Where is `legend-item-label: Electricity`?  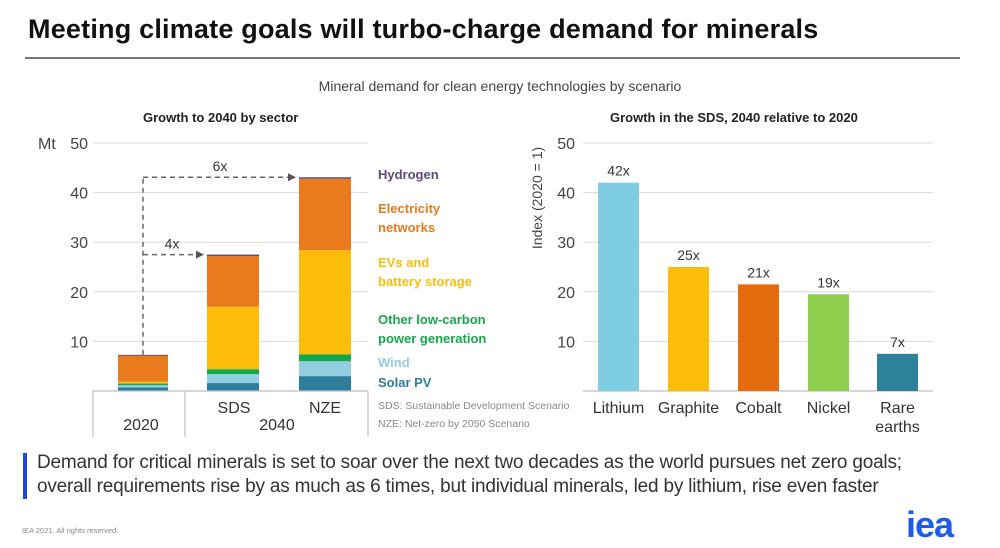 legend-item-label: Electricity is located at coordinates (409, 208).